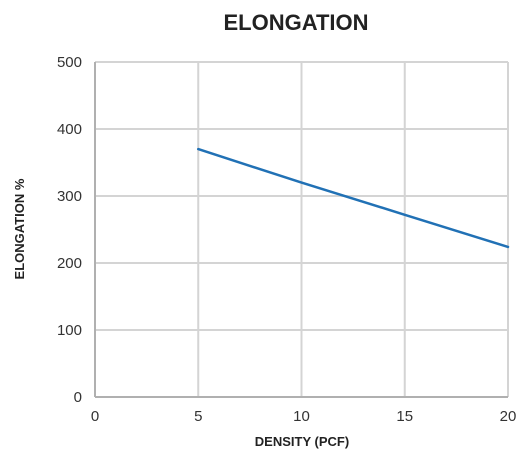  I want to click on x-tick-label: 5, so click(198, 416).